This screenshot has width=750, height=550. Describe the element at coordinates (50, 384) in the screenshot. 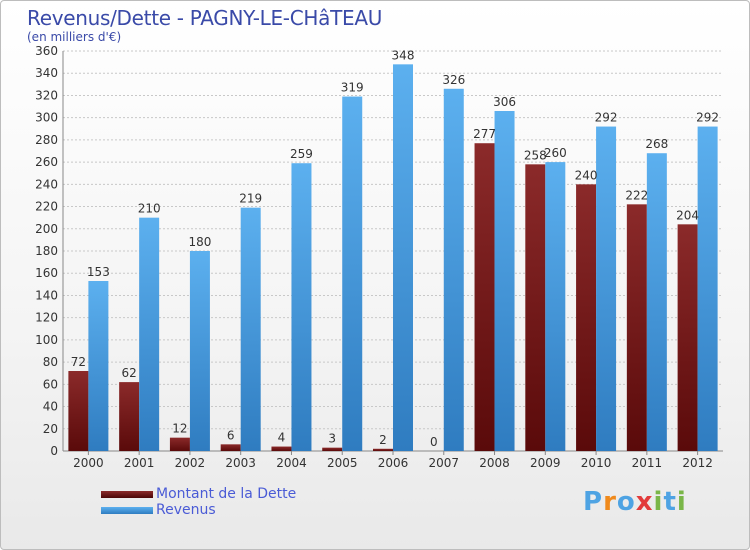

I see `y-tick-label: 60` at that location.